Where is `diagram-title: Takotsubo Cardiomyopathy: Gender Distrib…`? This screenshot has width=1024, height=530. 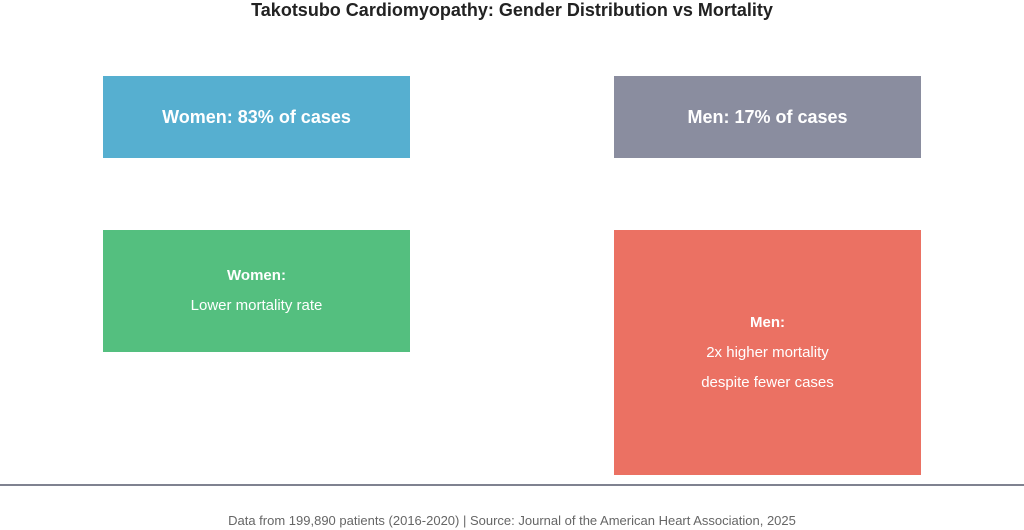
diagram-title: Takotsubo Cardiomyopathy: Gender Distrib… is located at coordinates (512, 10).